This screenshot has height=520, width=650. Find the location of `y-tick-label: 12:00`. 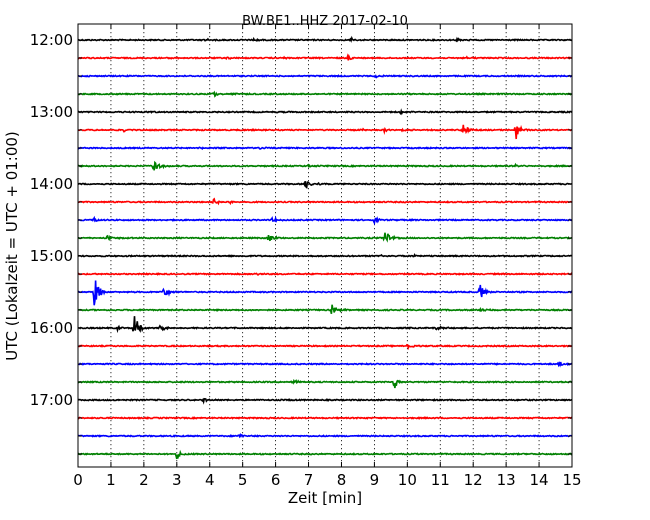

y-tick-label: 12:00 is located at coordinates (51, 40).